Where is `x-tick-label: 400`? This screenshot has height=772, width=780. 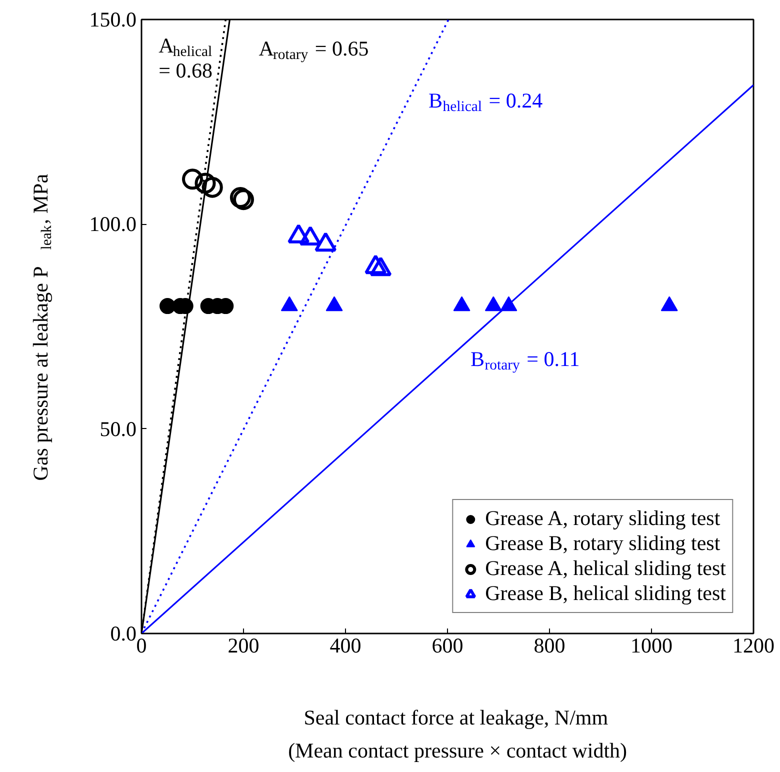 x-tick-label: 400 is located at coordinates (346, 646).